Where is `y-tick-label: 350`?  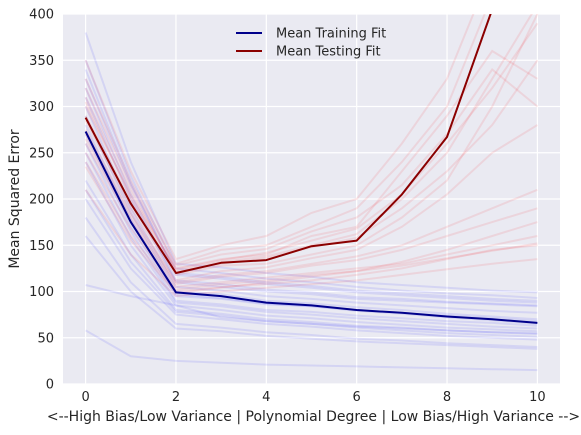
y-tick-label: 350 is located at coordinates (41, 61).